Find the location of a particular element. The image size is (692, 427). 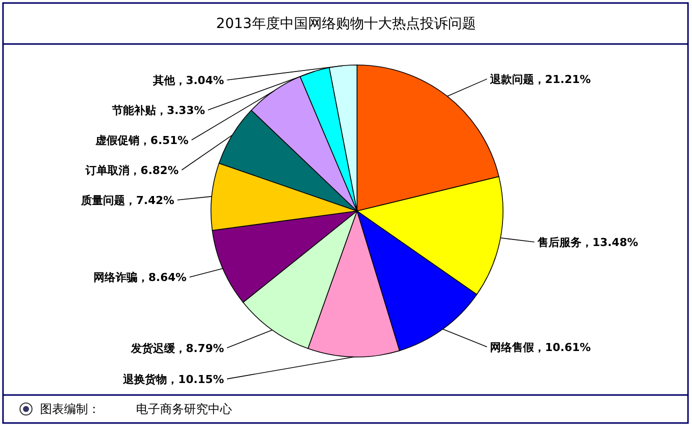

data-label: ，8.64% is located at coordinates (162, 277).